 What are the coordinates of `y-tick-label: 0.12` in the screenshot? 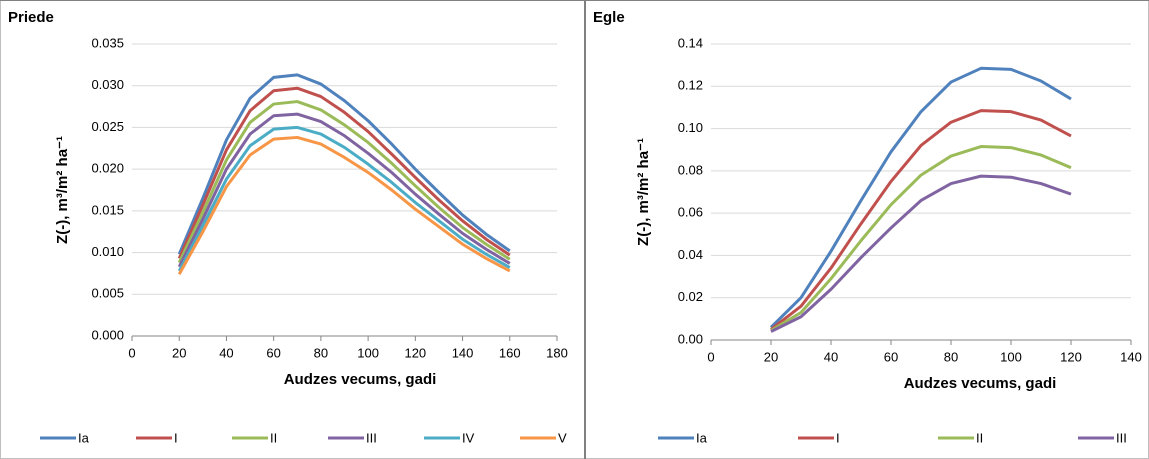 It's located at (690, 85).